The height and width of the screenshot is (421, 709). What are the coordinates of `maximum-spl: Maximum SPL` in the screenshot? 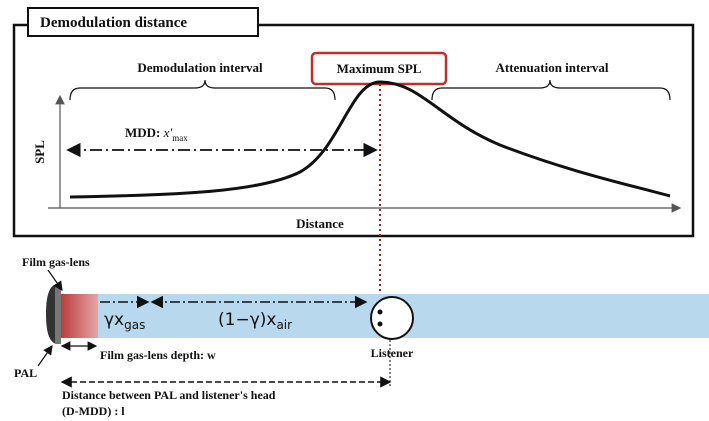 It's located at (379, 68).